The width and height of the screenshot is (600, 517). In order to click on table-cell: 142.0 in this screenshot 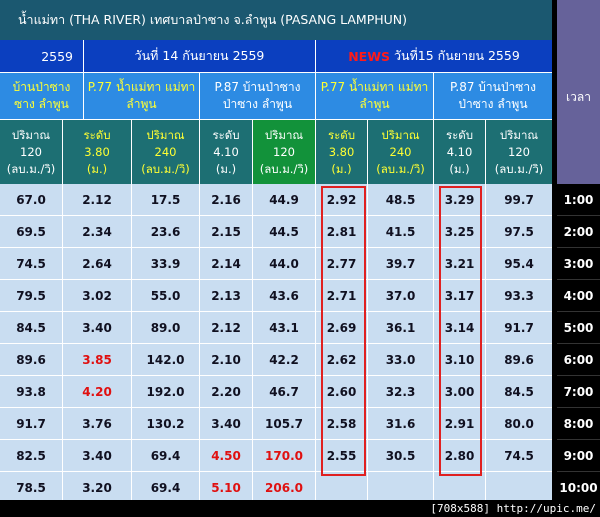, I will do `click(166, 360)`.